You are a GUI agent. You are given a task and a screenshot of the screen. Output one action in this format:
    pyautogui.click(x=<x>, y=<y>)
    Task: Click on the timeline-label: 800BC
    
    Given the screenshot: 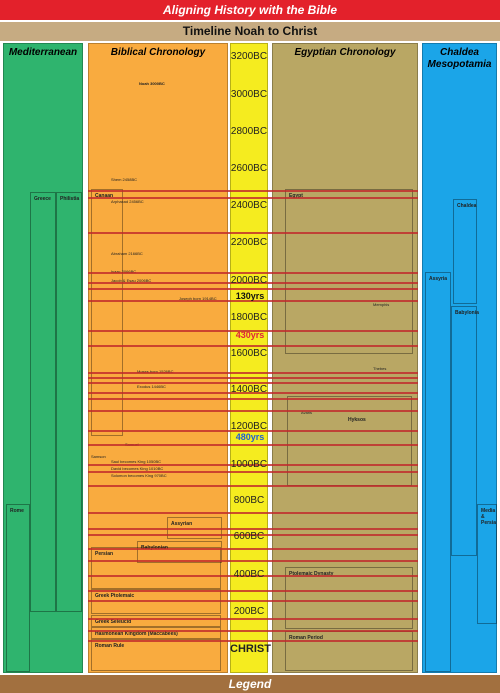 What is the action you would take?
    pyautogui.click(x=249, y=500)
    